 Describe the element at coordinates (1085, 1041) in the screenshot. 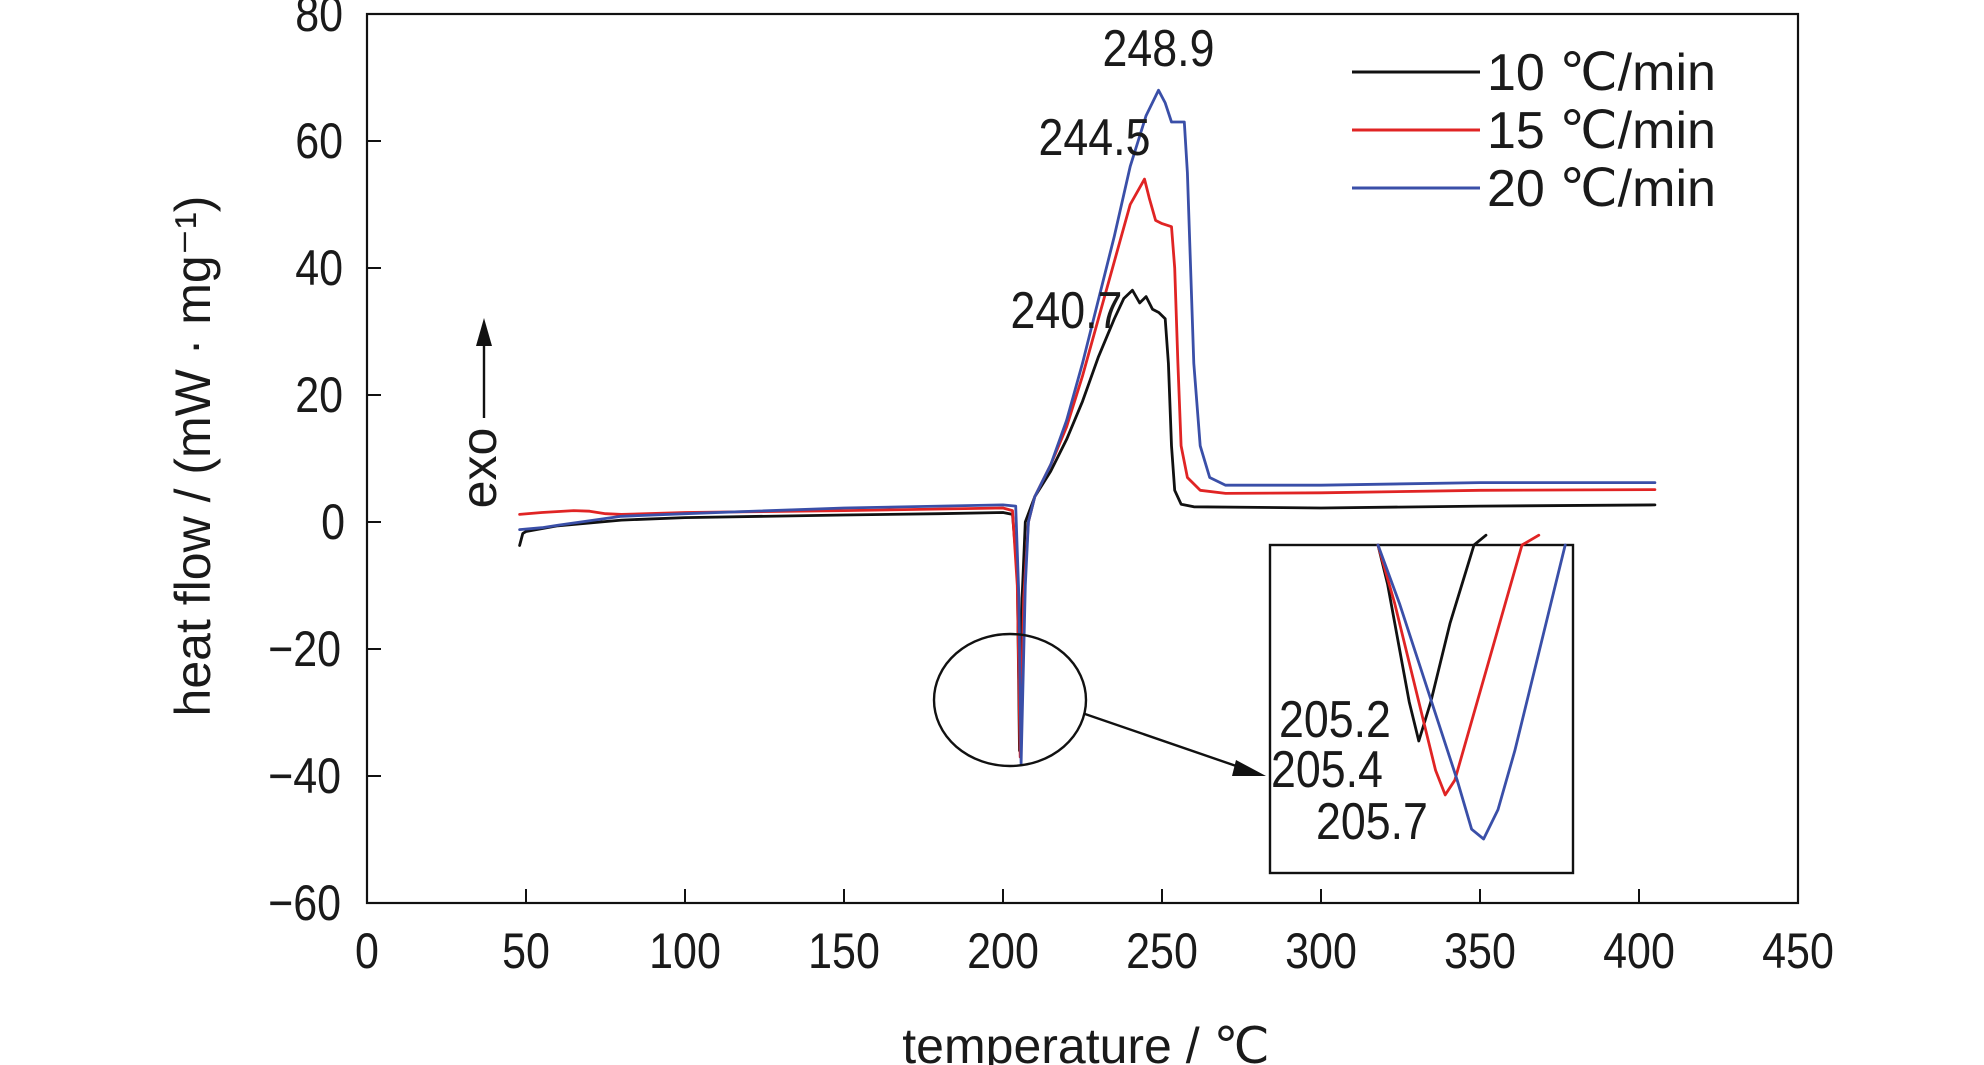

I see `x-axis-label: temperature / ℃` at that location.